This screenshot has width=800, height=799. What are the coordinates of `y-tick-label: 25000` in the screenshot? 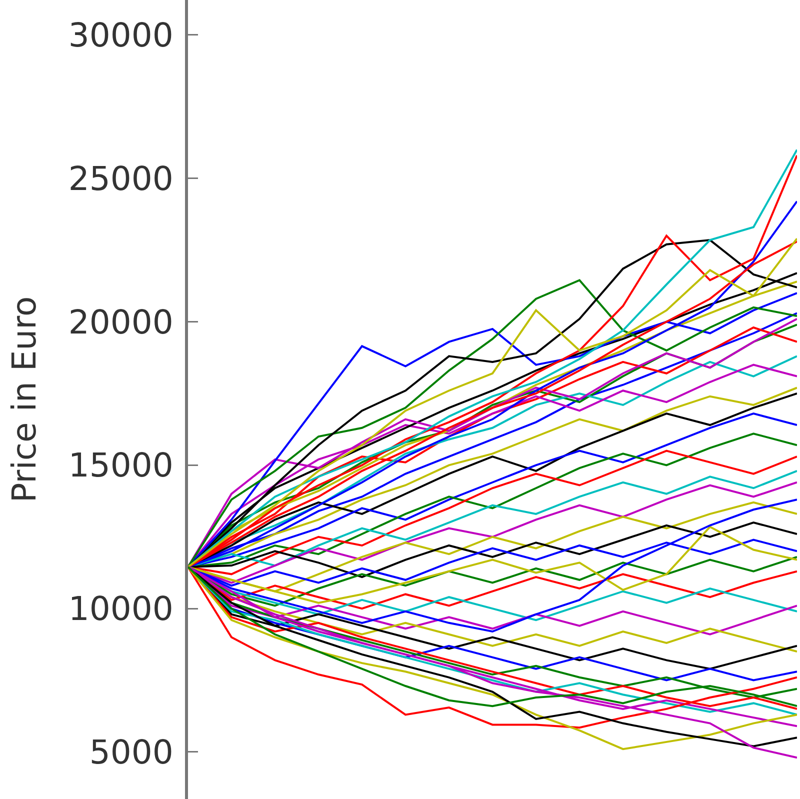 It's located at (121, 178).